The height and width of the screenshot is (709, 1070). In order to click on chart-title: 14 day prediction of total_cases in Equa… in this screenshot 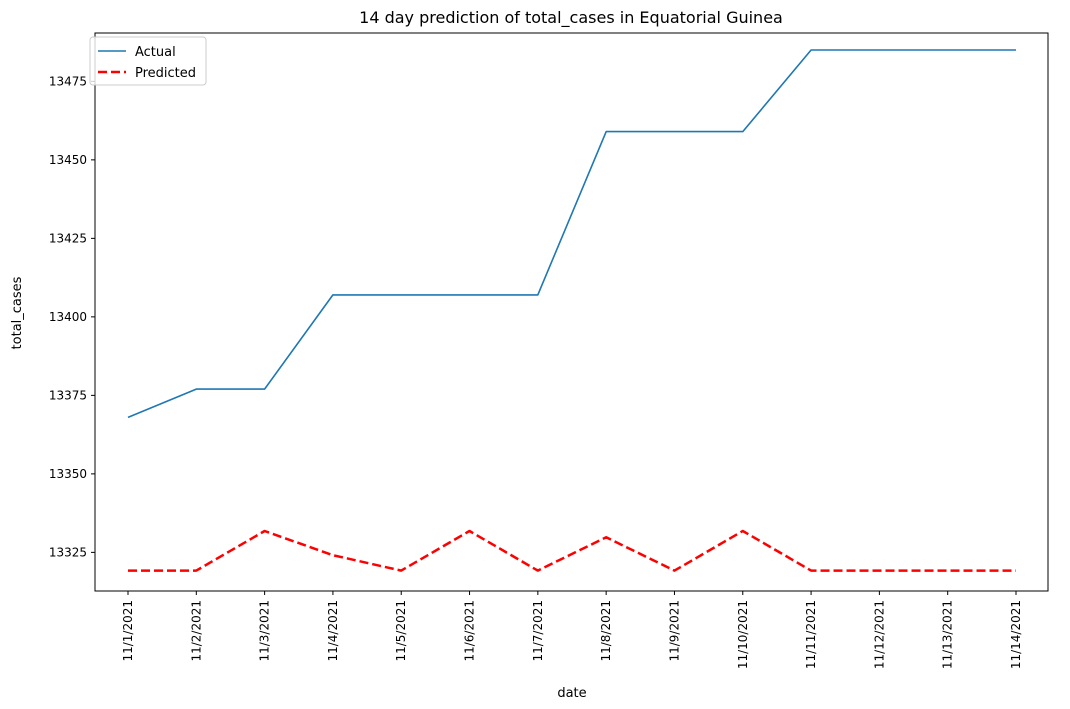, I will do `click(571, 18)`.